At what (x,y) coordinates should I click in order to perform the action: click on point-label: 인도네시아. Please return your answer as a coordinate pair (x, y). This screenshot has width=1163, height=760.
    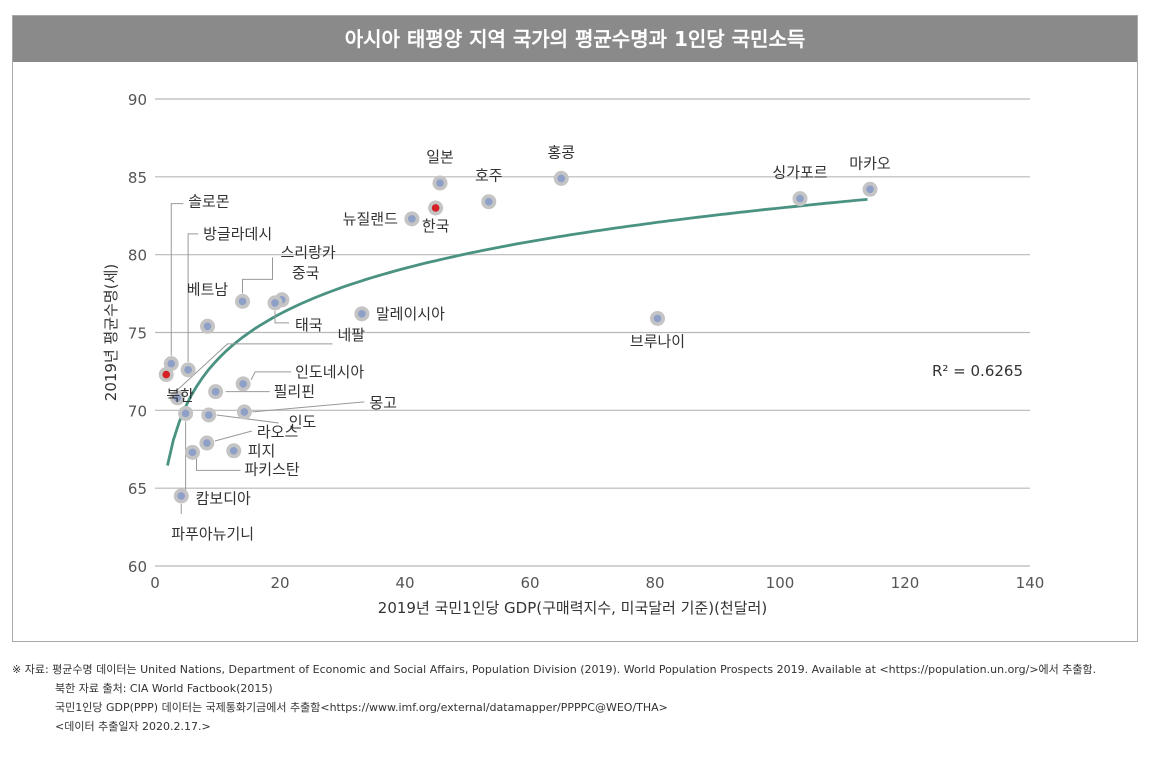
    Looking at the image, I should click on (329, 372).